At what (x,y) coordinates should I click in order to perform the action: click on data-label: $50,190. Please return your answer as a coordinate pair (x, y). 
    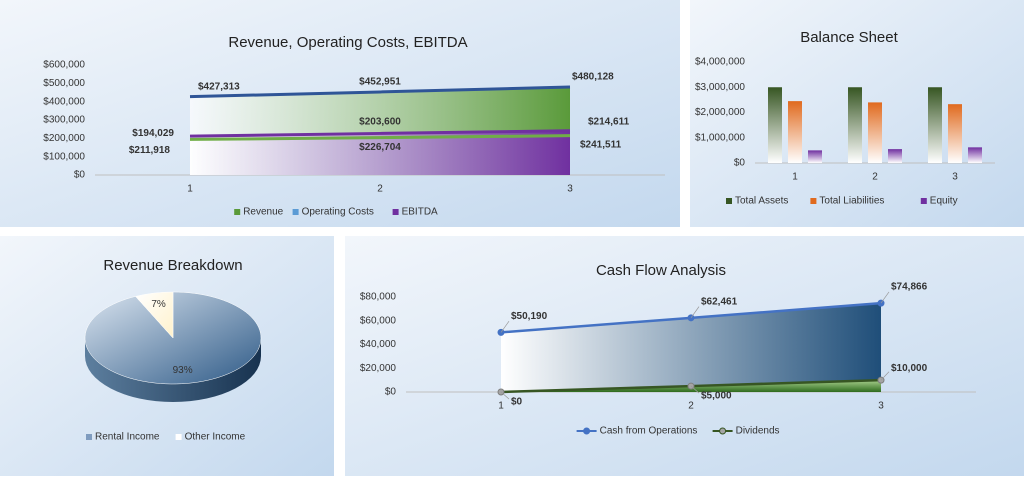
    Looking at the image, I should click on (529, 316).